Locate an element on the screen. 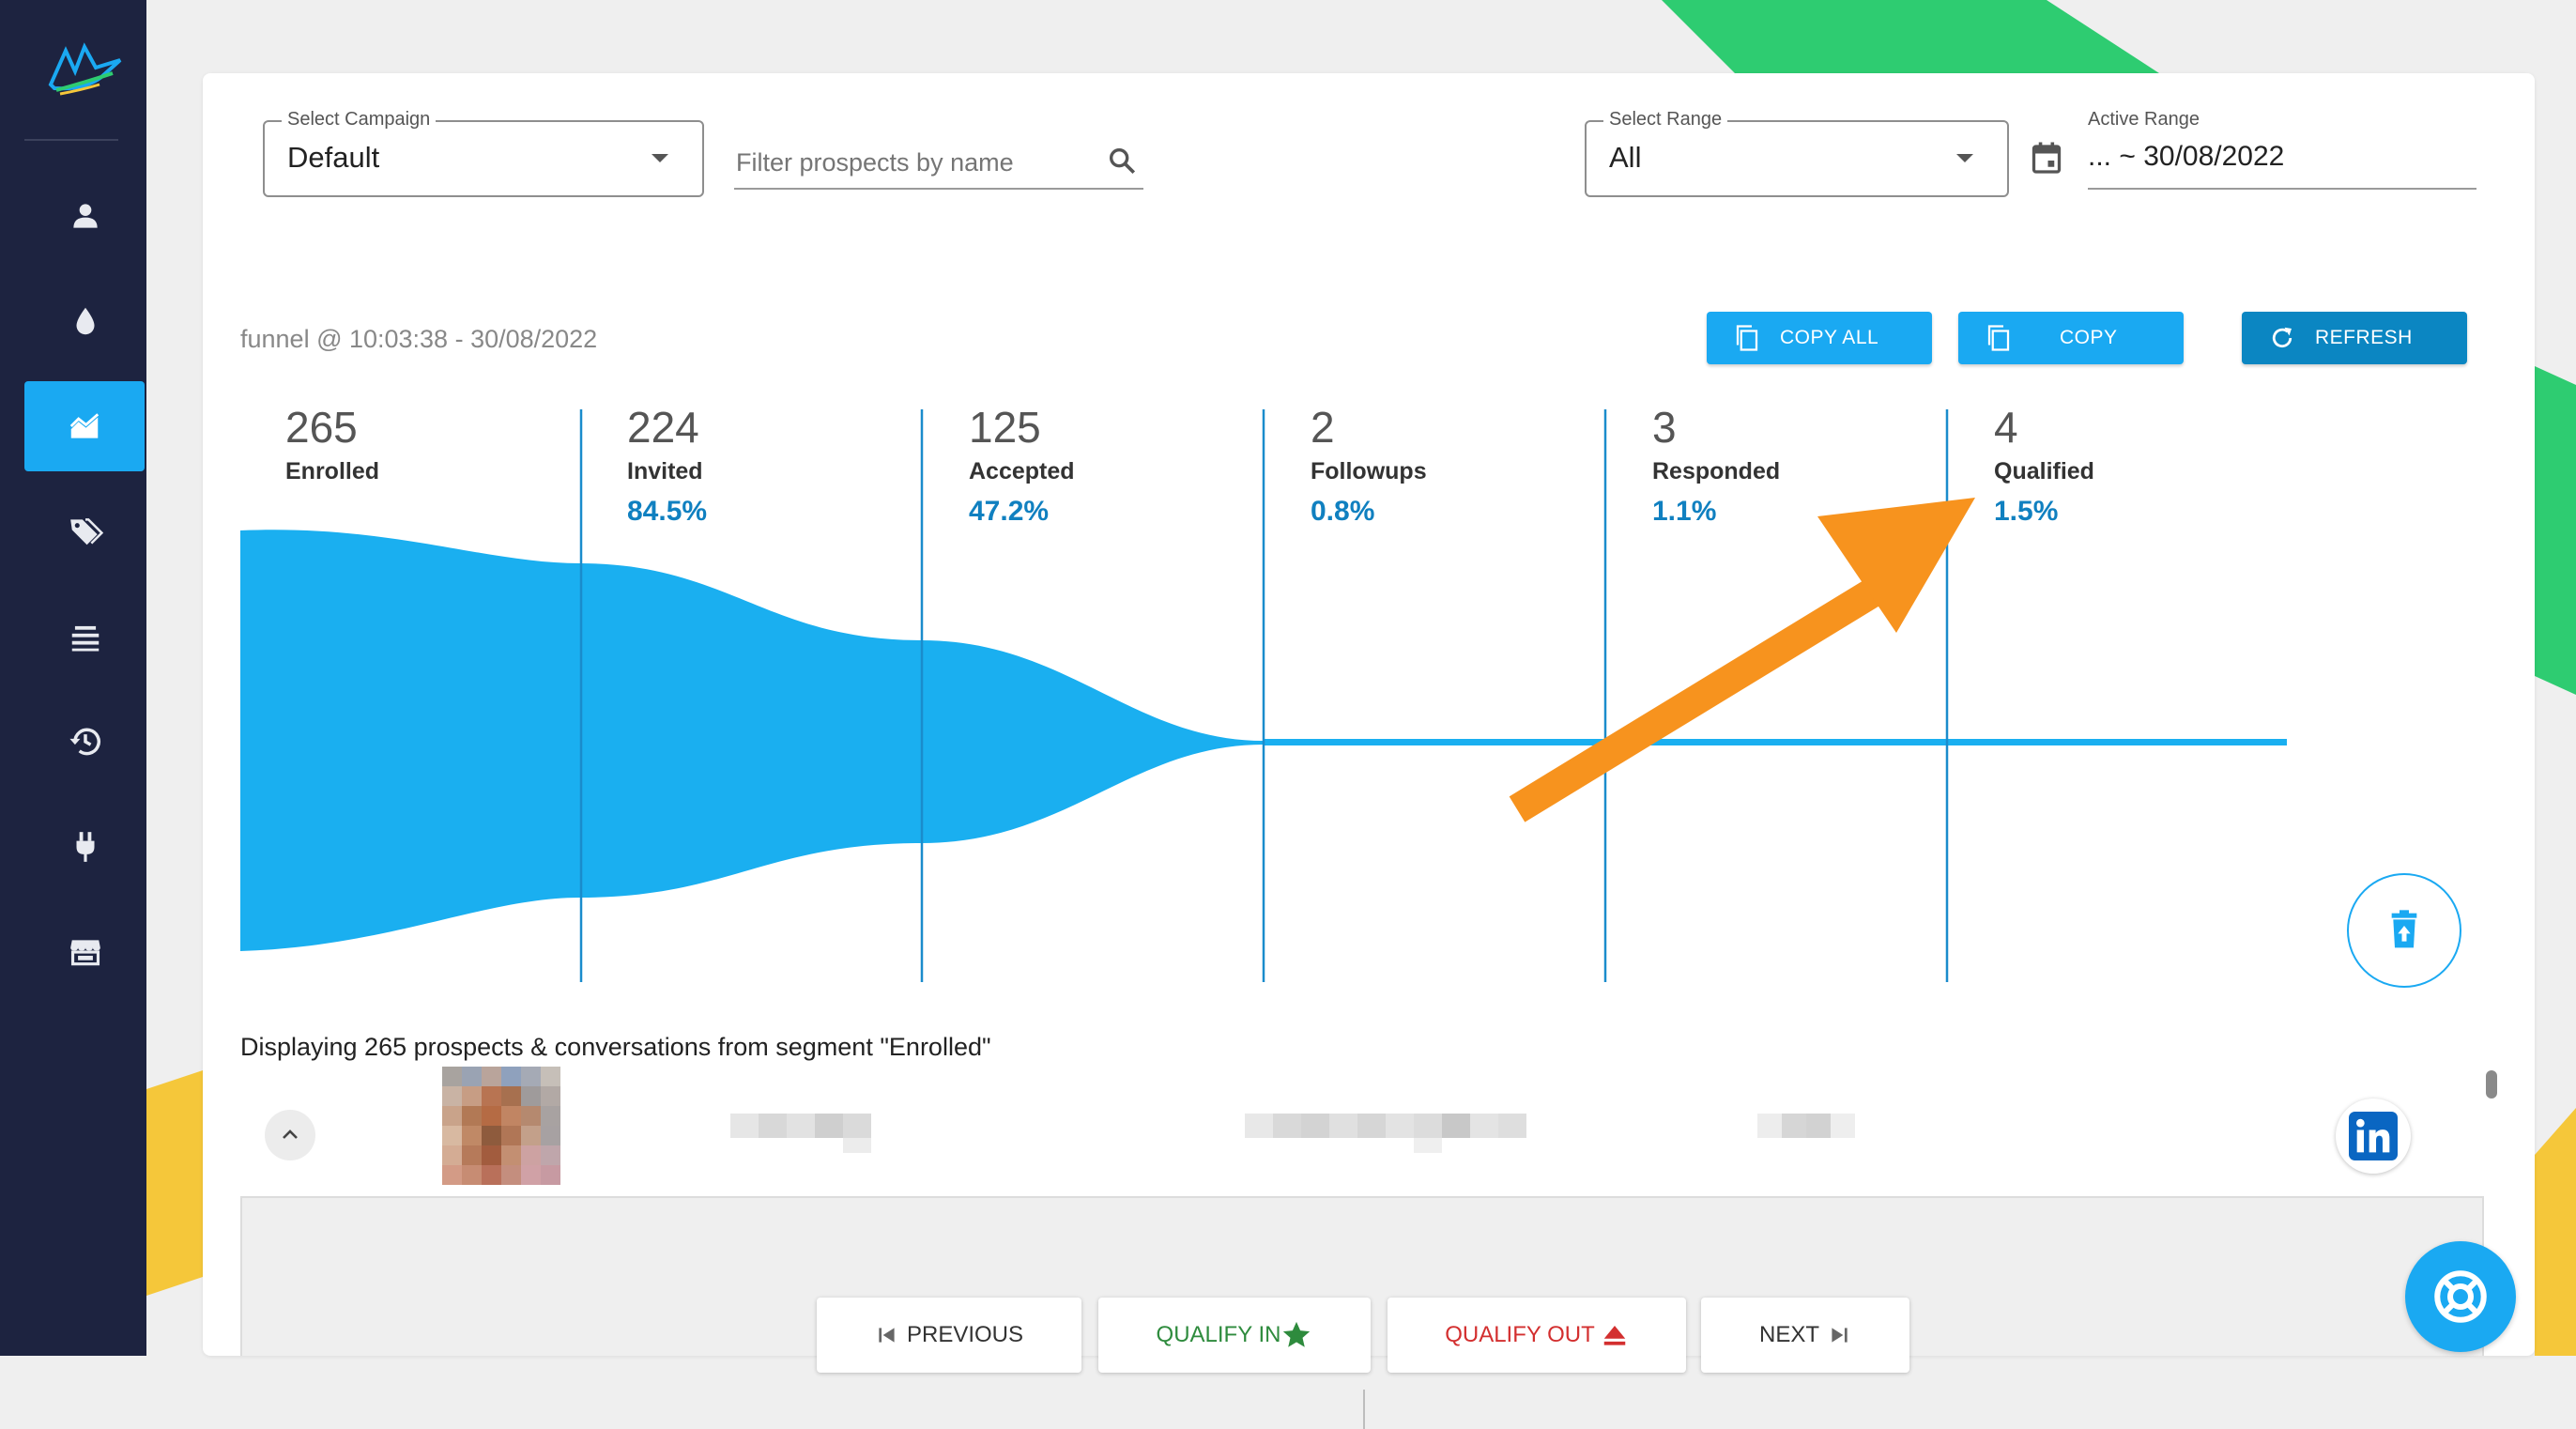 The width and height of the screenshot is (2576, 1429). avatar is located at coordinates (501, 1126).